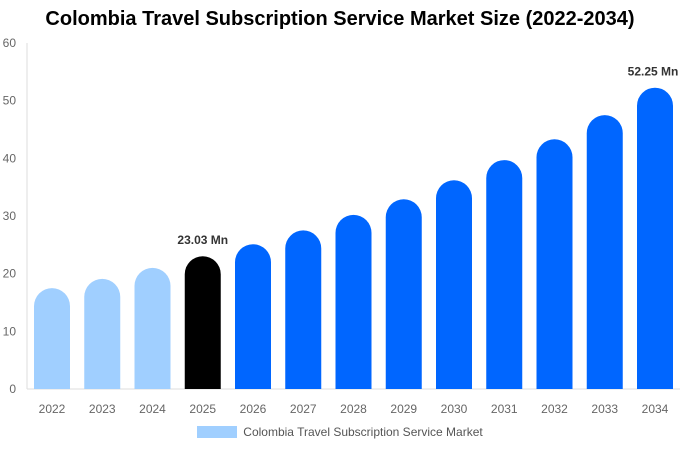 Image resolution: width=680 pixels, height=450 pixels. Describe the element at coordinates (253, 409) in the screenshot. I see `x-tick-label: 2026` at that location.